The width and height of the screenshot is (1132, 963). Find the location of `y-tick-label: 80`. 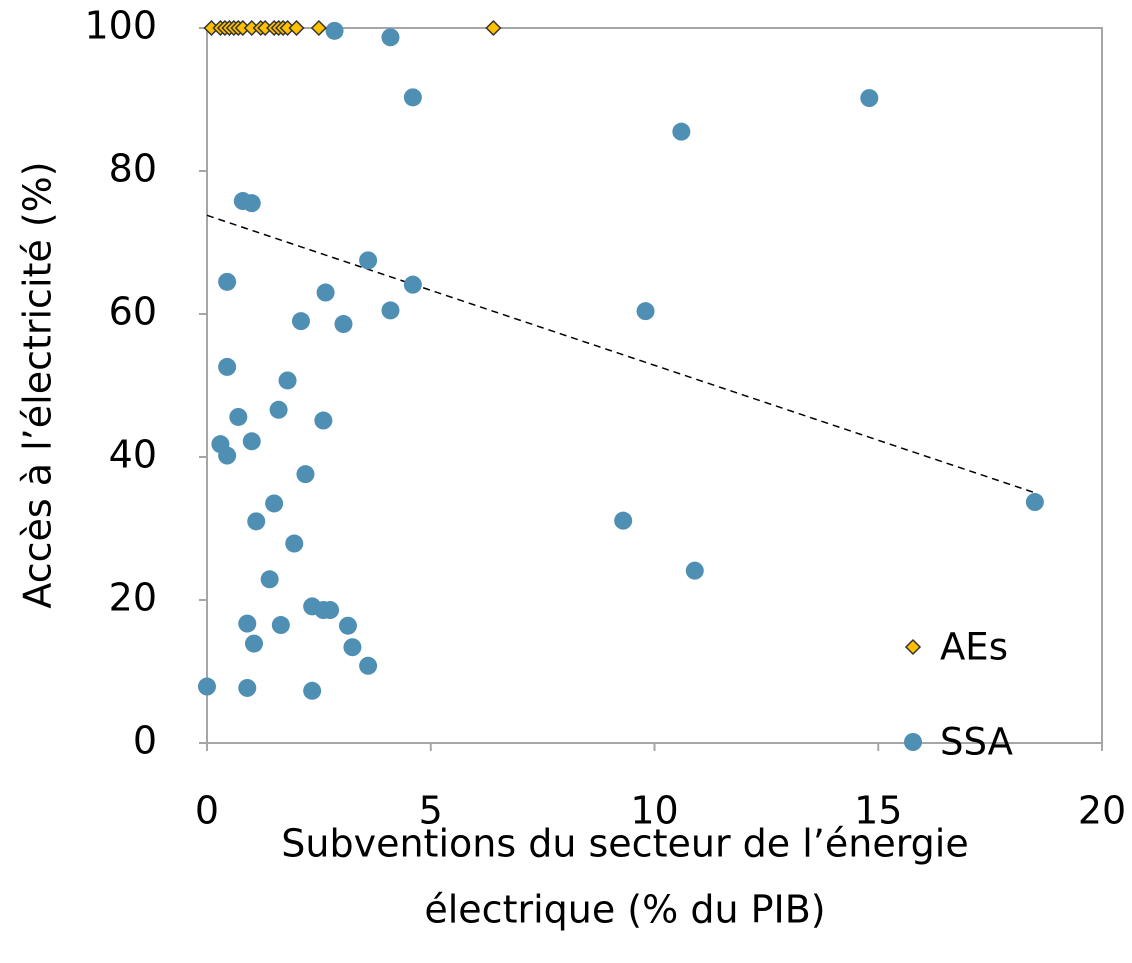

y-tick-label: 80 is located at coordinates (133, 169).